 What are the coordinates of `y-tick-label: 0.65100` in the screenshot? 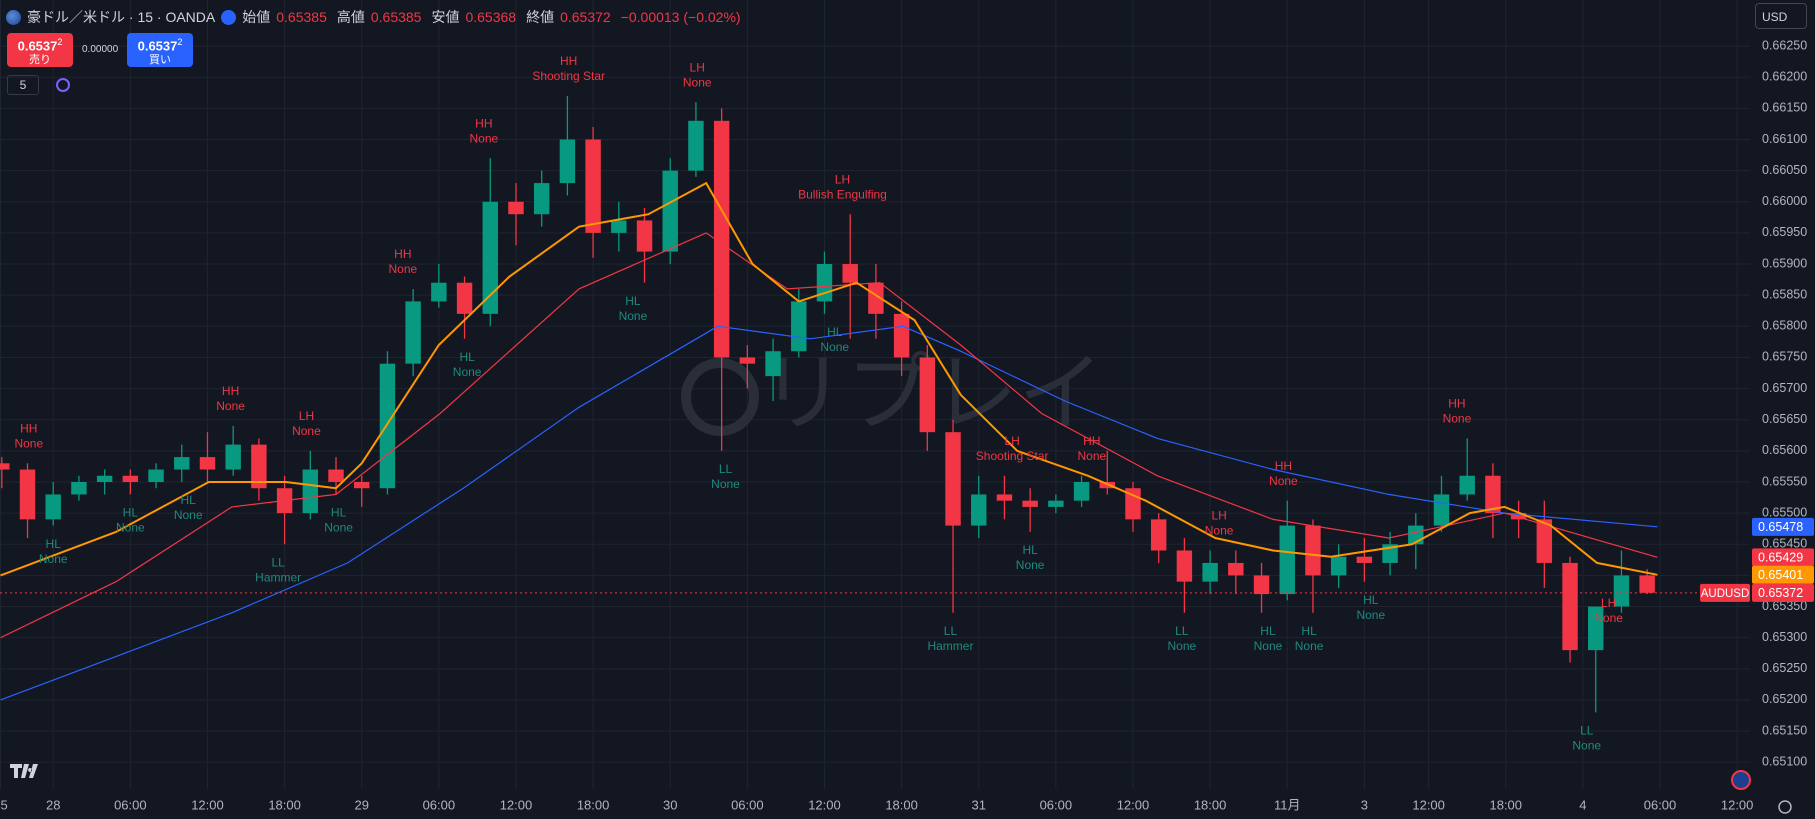 It's located at (1784, 762).